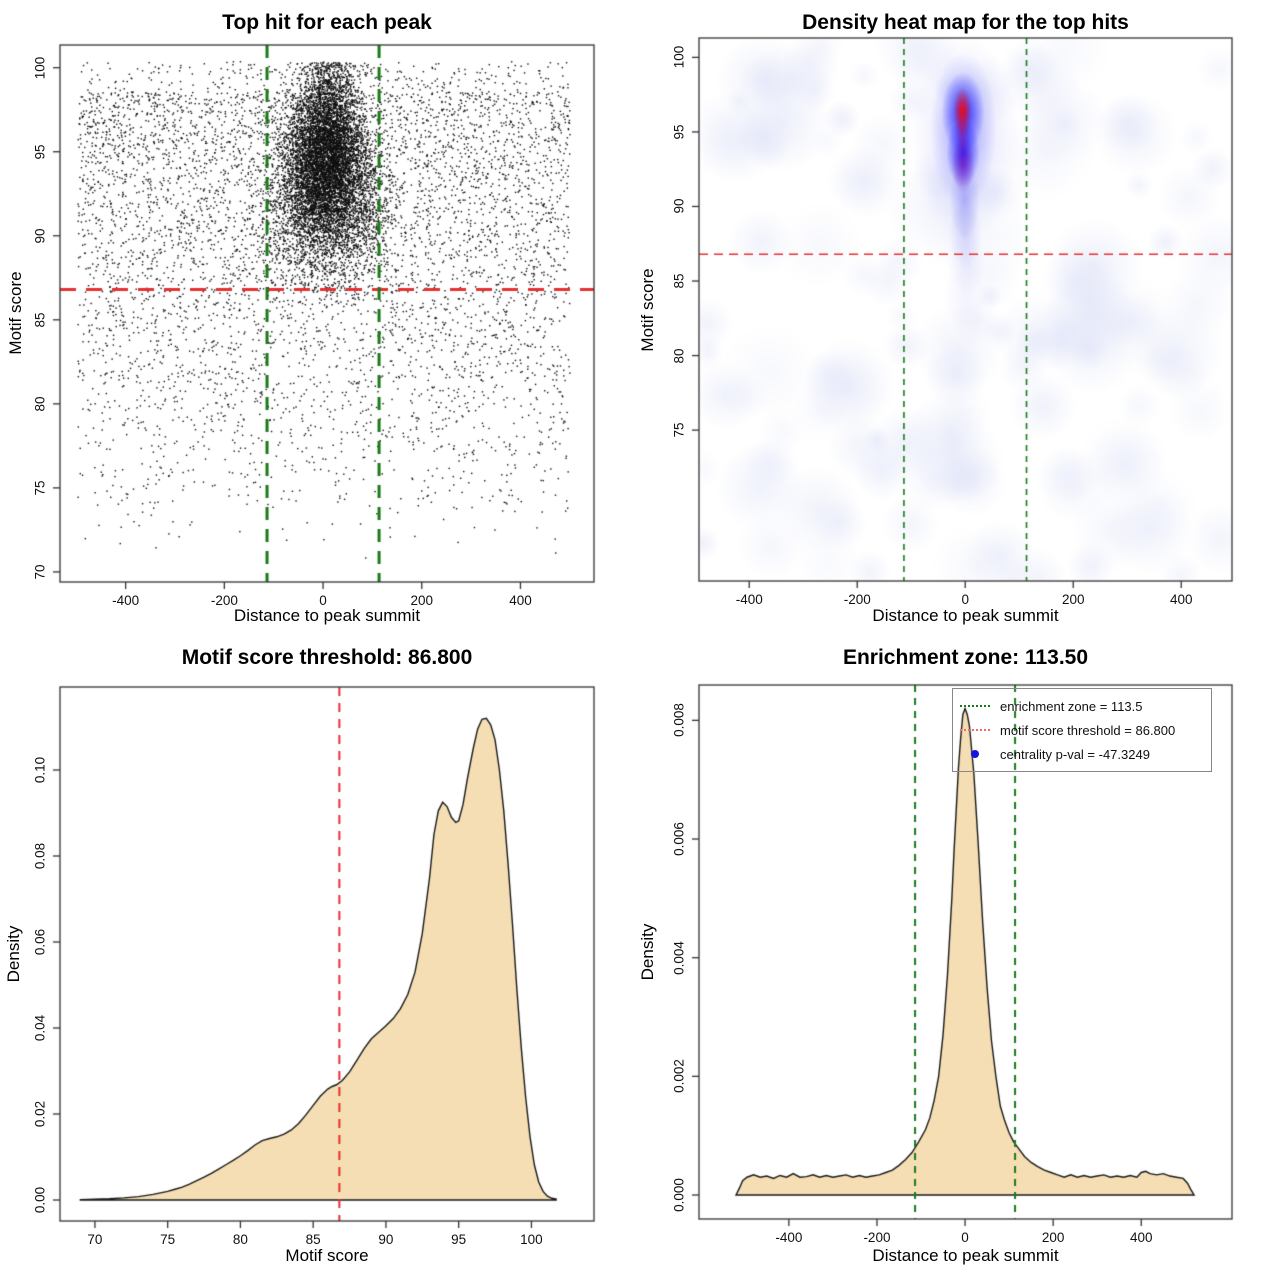  I want to click on legend-item-centrality-pval: centrality p-val = -47.3249, so click(1082, 754).